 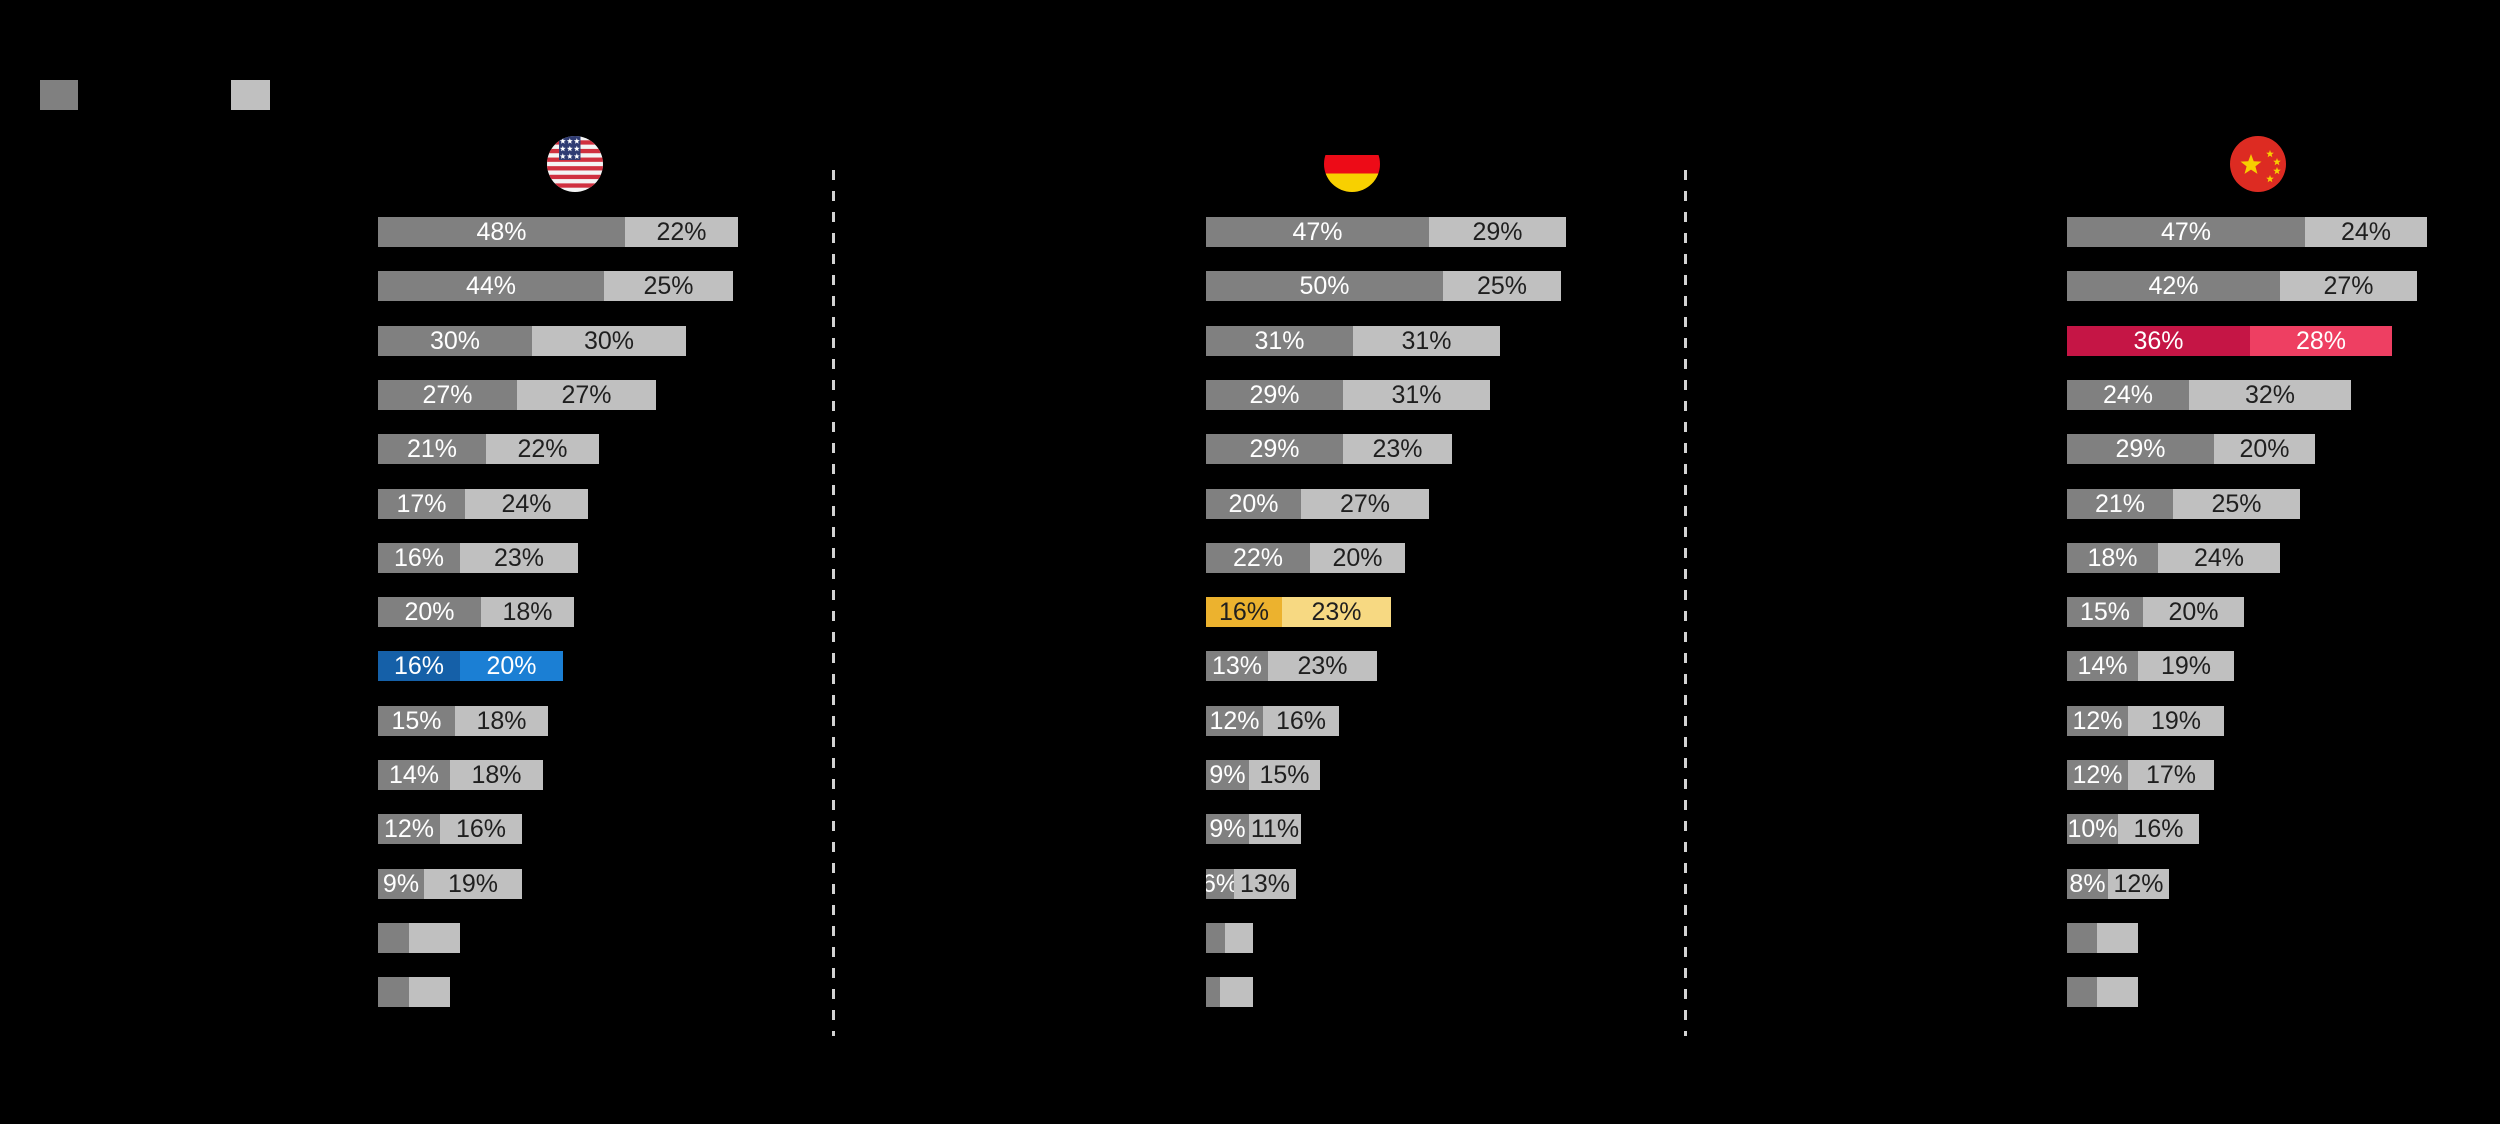 I want to click on segment-value-label: 6%, so click(x=1220, y=884).